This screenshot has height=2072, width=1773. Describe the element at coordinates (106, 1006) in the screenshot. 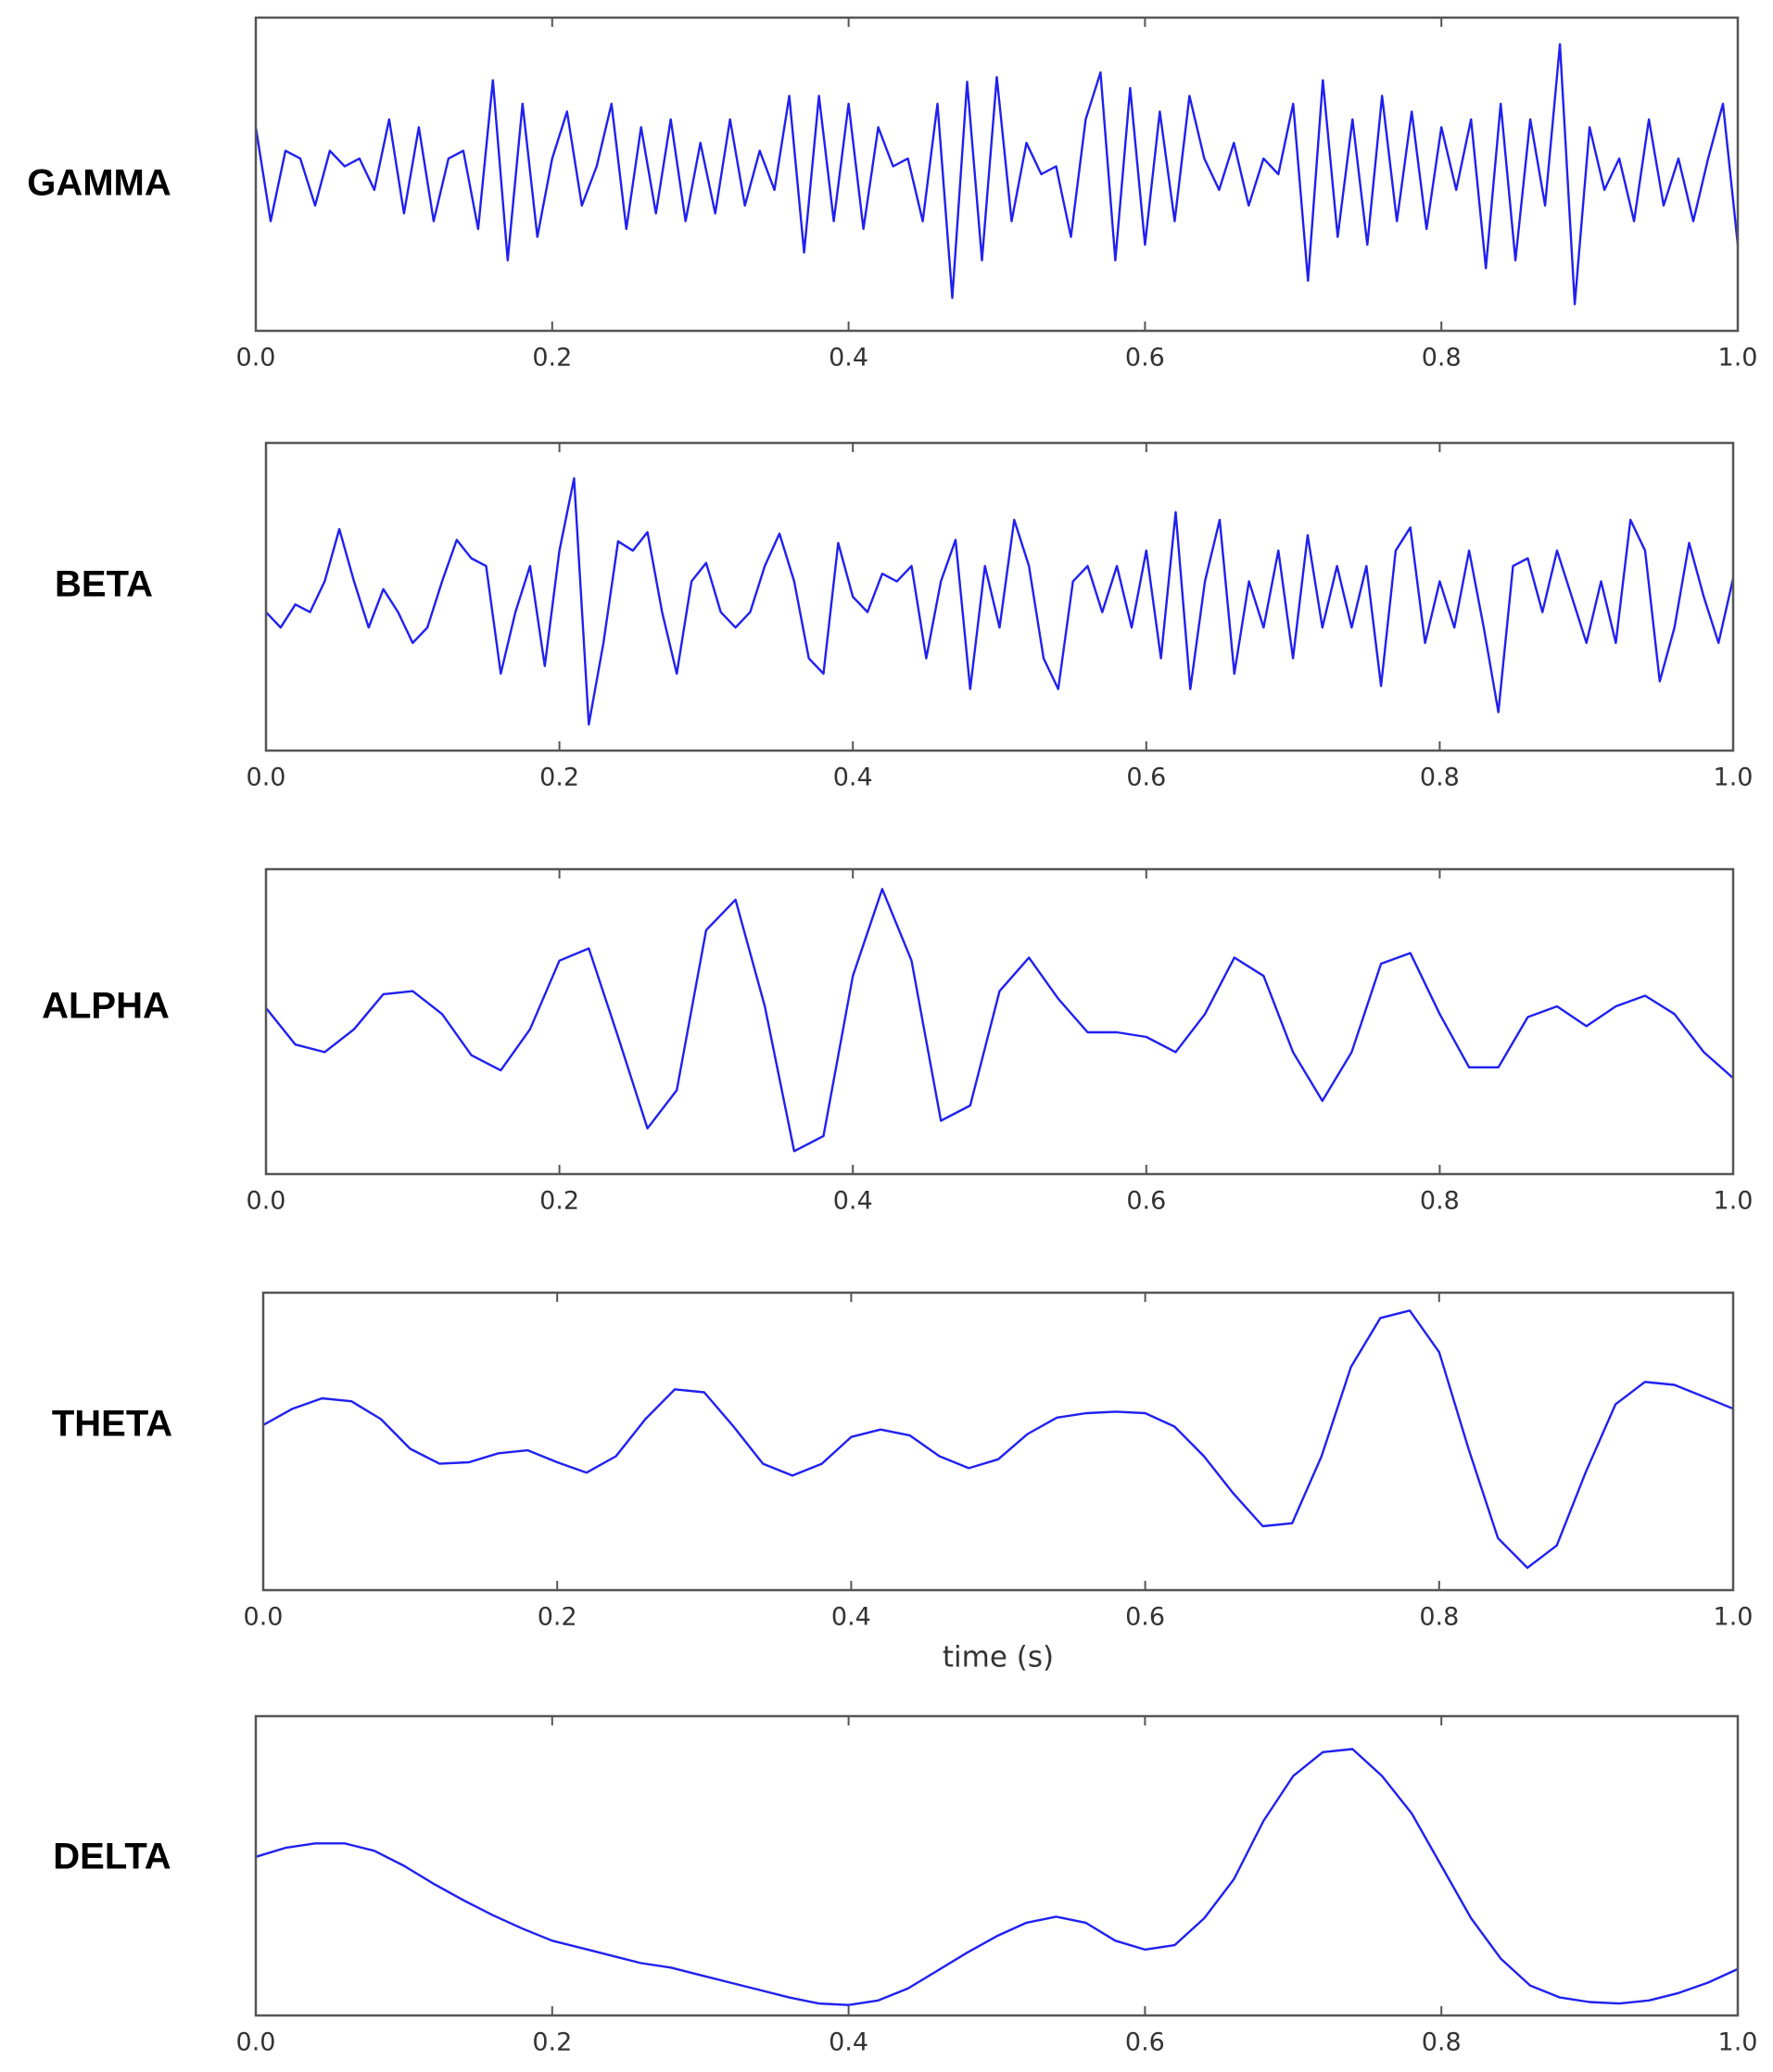

I see `band-label: ALPHA` at that location.